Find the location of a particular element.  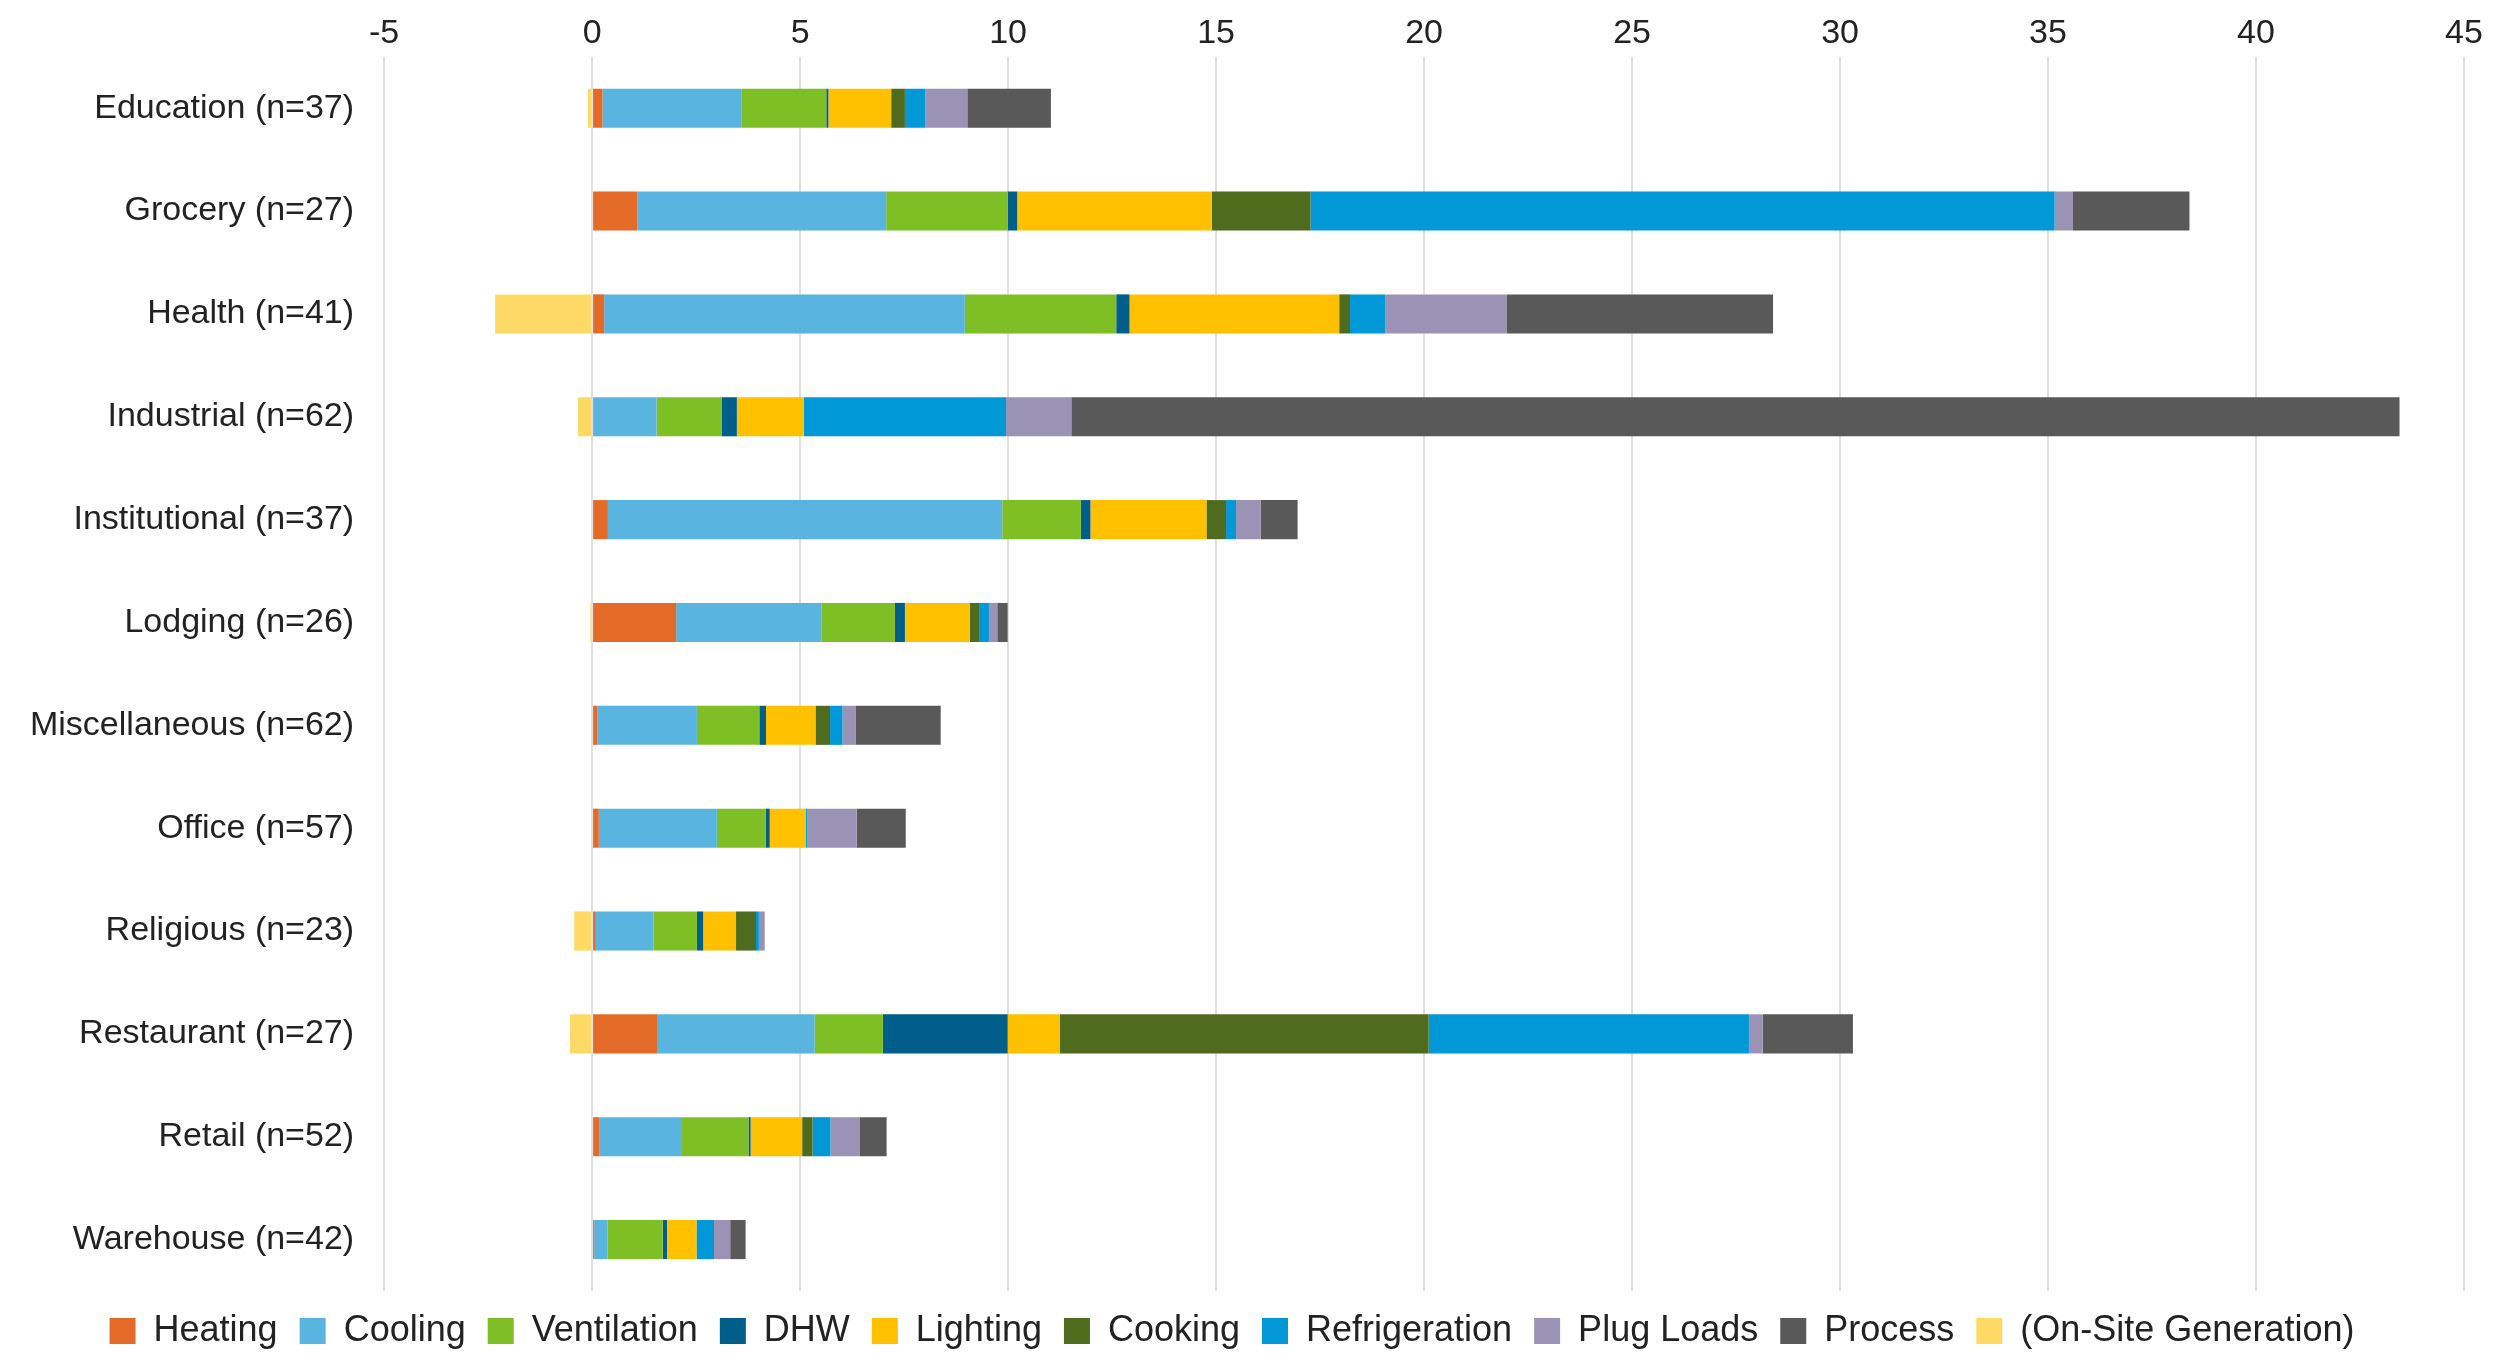

legend-label: Refrigeration is located at coordinates (1409, 1328).